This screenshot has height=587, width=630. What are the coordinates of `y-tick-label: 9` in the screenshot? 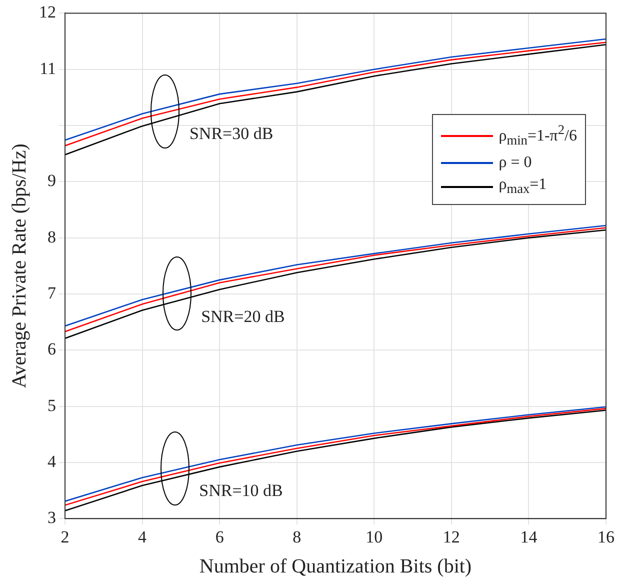 It's located at (52, 180).